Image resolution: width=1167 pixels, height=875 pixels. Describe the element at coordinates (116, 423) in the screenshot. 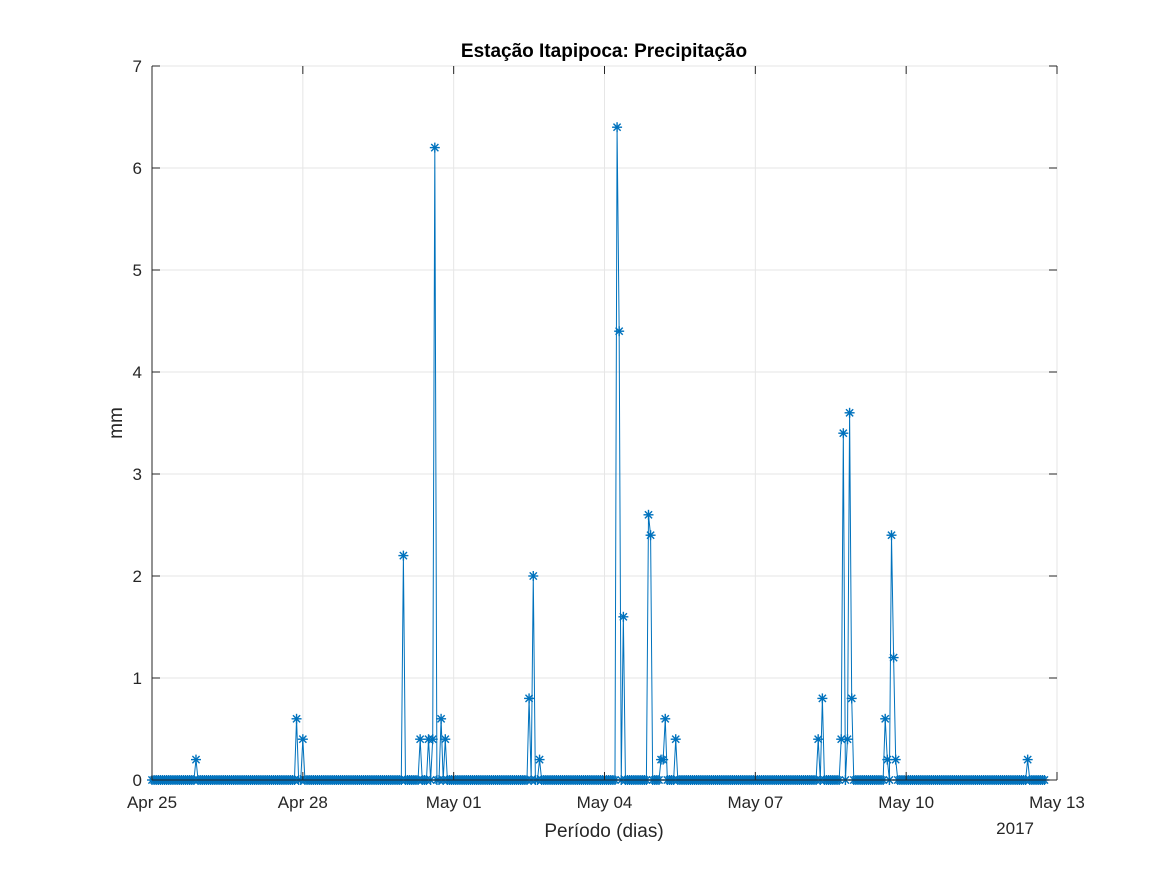

I see `y-axis-title: mm` at that location.